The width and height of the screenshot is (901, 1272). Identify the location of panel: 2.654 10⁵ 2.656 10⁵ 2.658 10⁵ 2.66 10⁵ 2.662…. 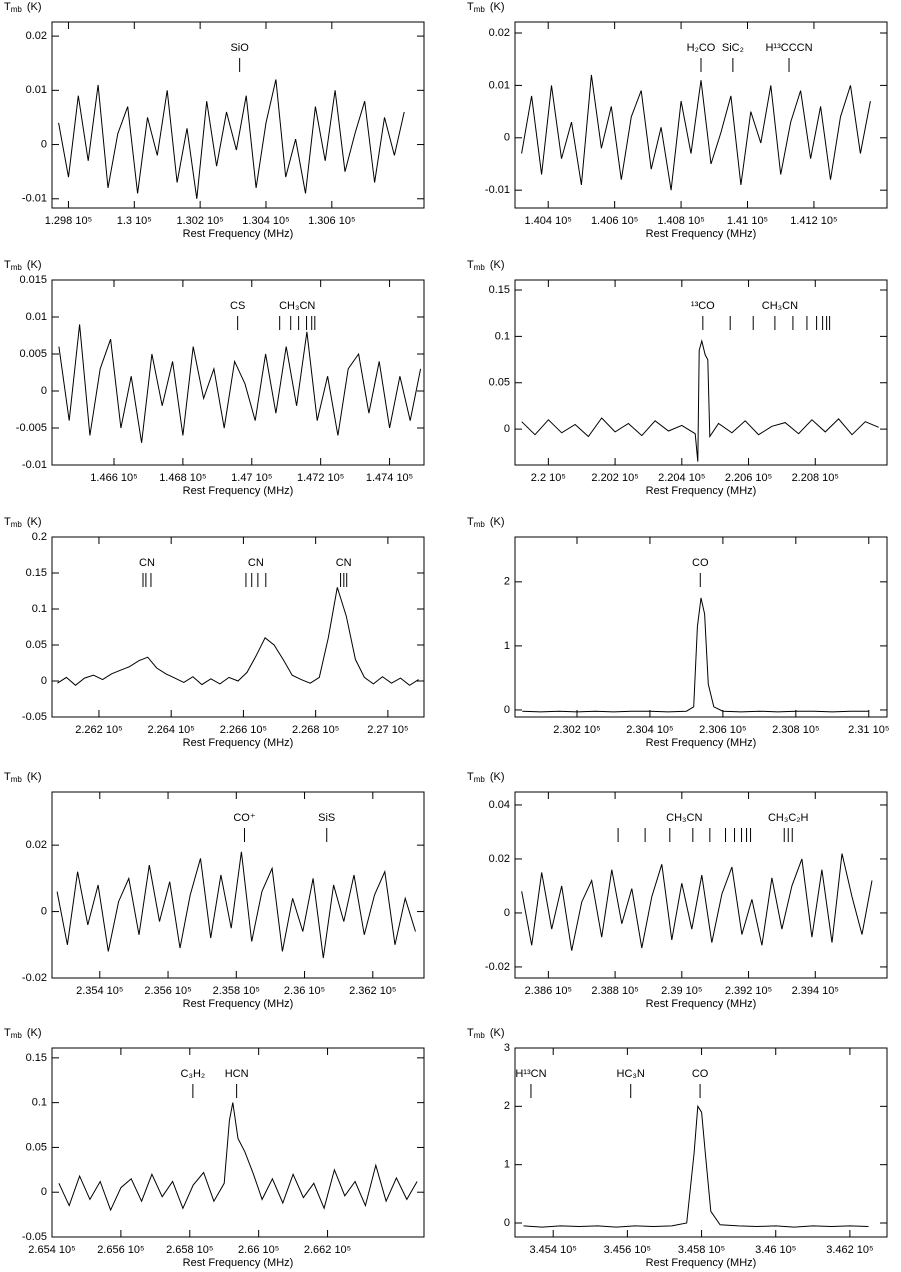
(214, 1148).